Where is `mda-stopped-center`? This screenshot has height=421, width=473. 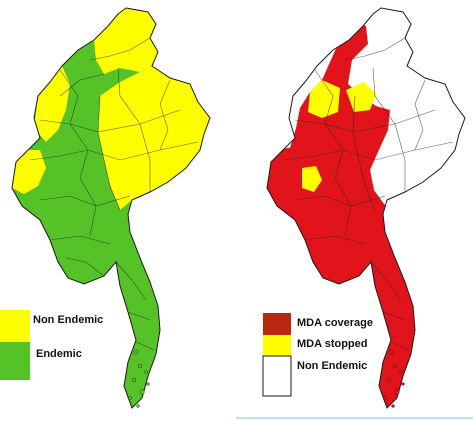 mda-stopped-center is located at coordinates (312, 179).